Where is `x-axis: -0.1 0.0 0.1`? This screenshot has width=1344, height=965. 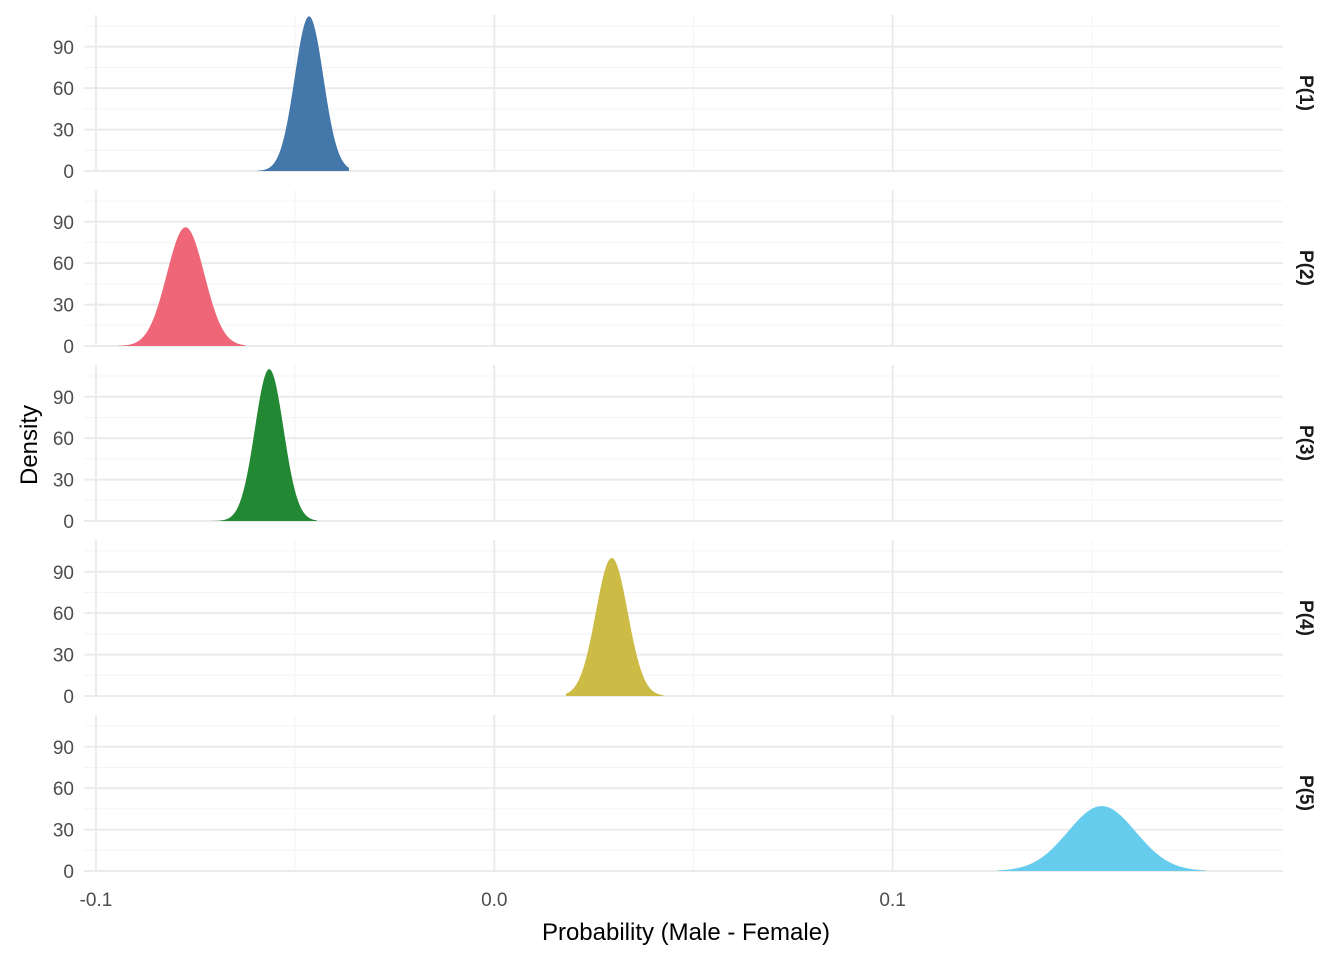
x-axis: -0.1 0.0 0.1 is located at coordinates (493, 900).